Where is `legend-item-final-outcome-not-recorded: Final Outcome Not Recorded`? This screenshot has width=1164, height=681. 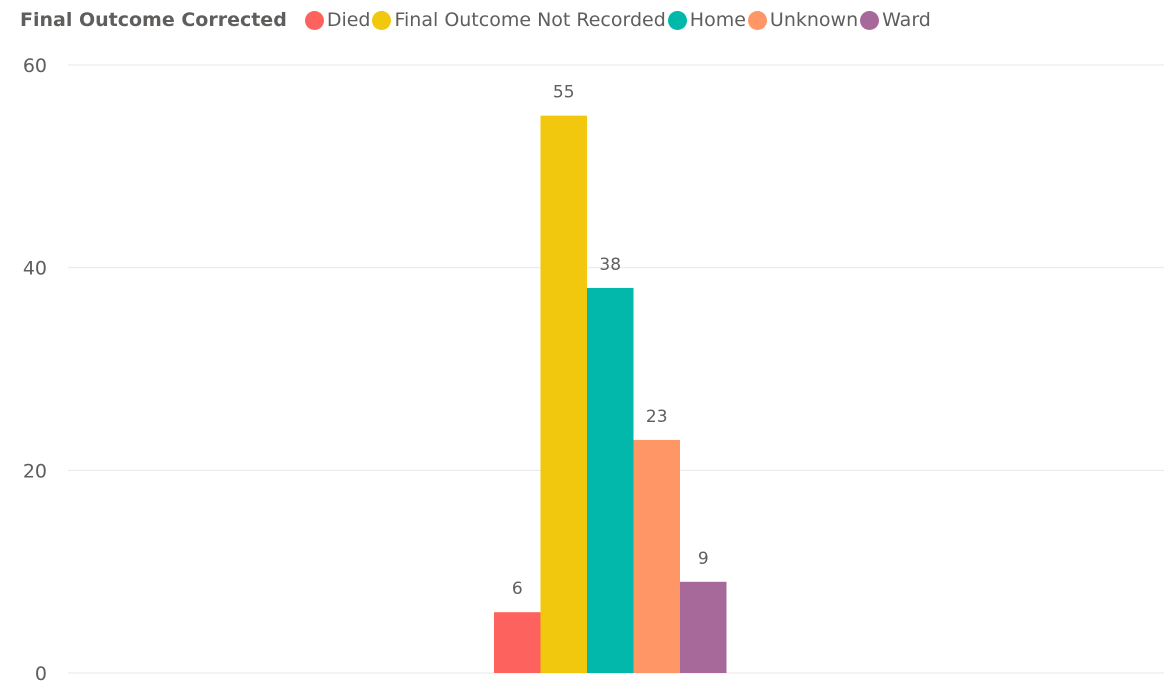 legend-item-final-outcome-not-recorded: Final Outcome Not Recorded is located at coordinates (519, 20).